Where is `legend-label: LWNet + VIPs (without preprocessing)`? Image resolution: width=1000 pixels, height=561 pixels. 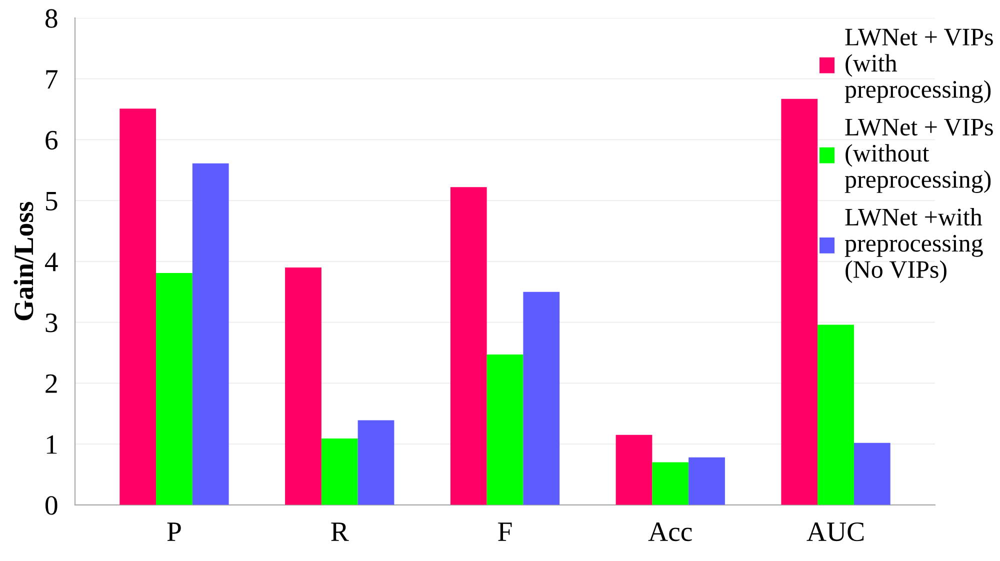 legend-label: LWNet + VIPs (without preprocessing) is located at coordinates (918, 155).